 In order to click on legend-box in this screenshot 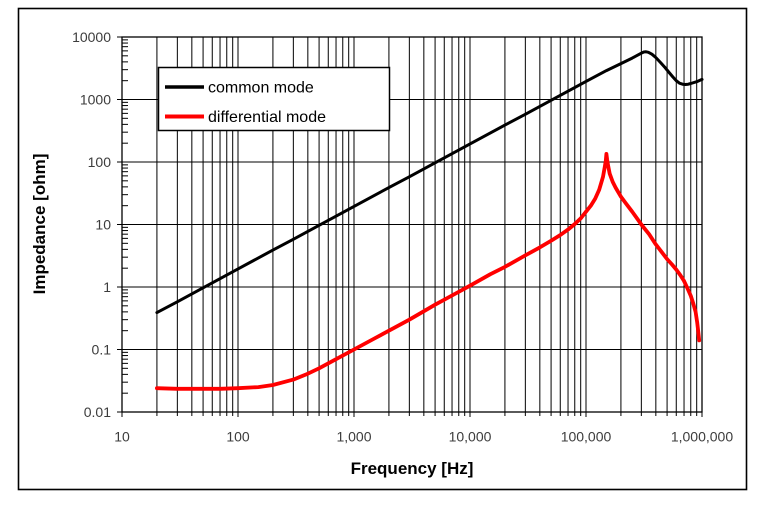, I will do `click(274, 99)`.